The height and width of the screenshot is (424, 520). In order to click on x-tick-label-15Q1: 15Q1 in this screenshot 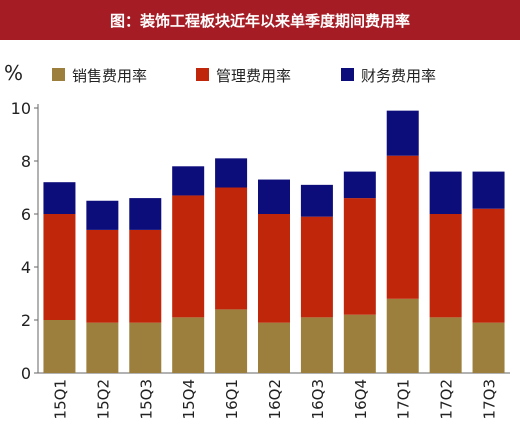, I will do `click(60, 399)`.